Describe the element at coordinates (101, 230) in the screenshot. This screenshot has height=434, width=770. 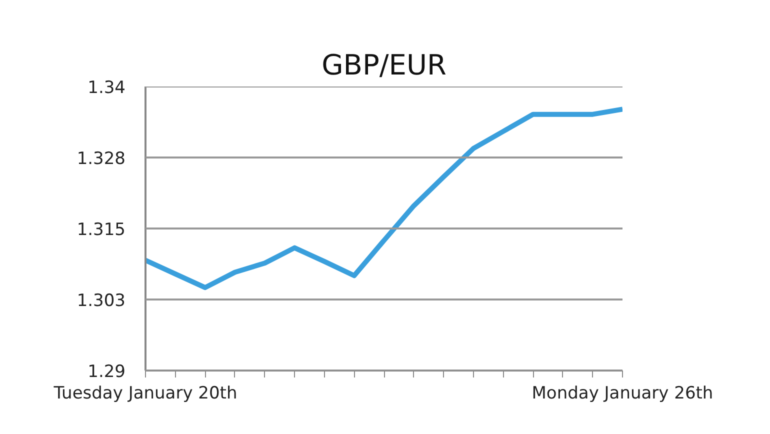
I see `y-tick-label: 1.315` at that location.